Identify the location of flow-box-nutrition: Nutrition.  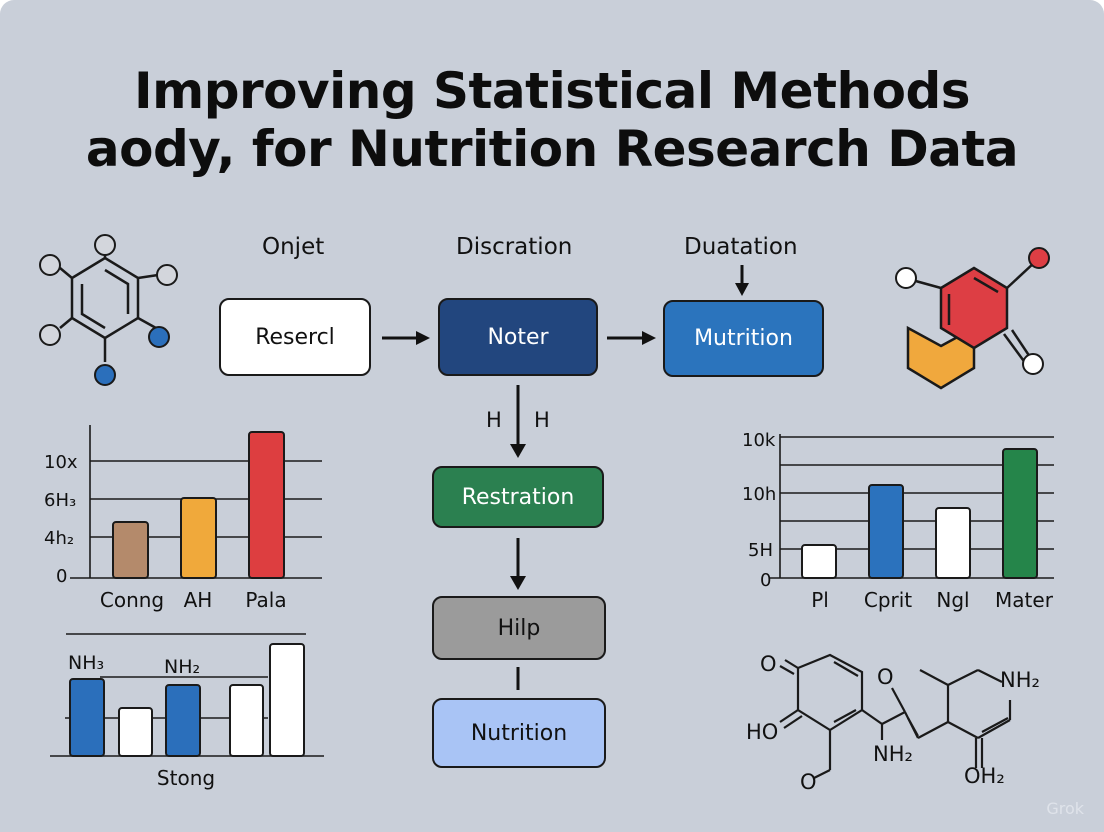
(519, 733).